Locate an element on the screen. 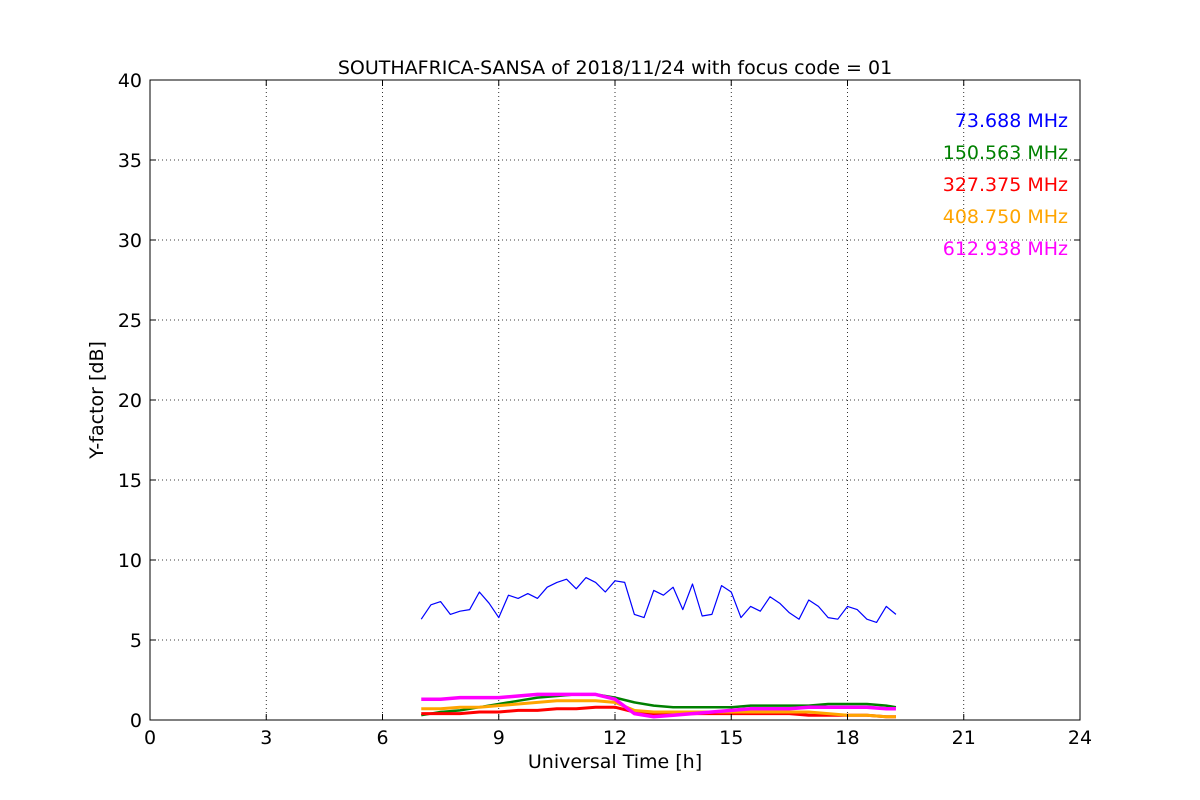 The image size is (1200, 800). legend-entry-1: 73.688 MHz is located at coordinates (1011, 121).